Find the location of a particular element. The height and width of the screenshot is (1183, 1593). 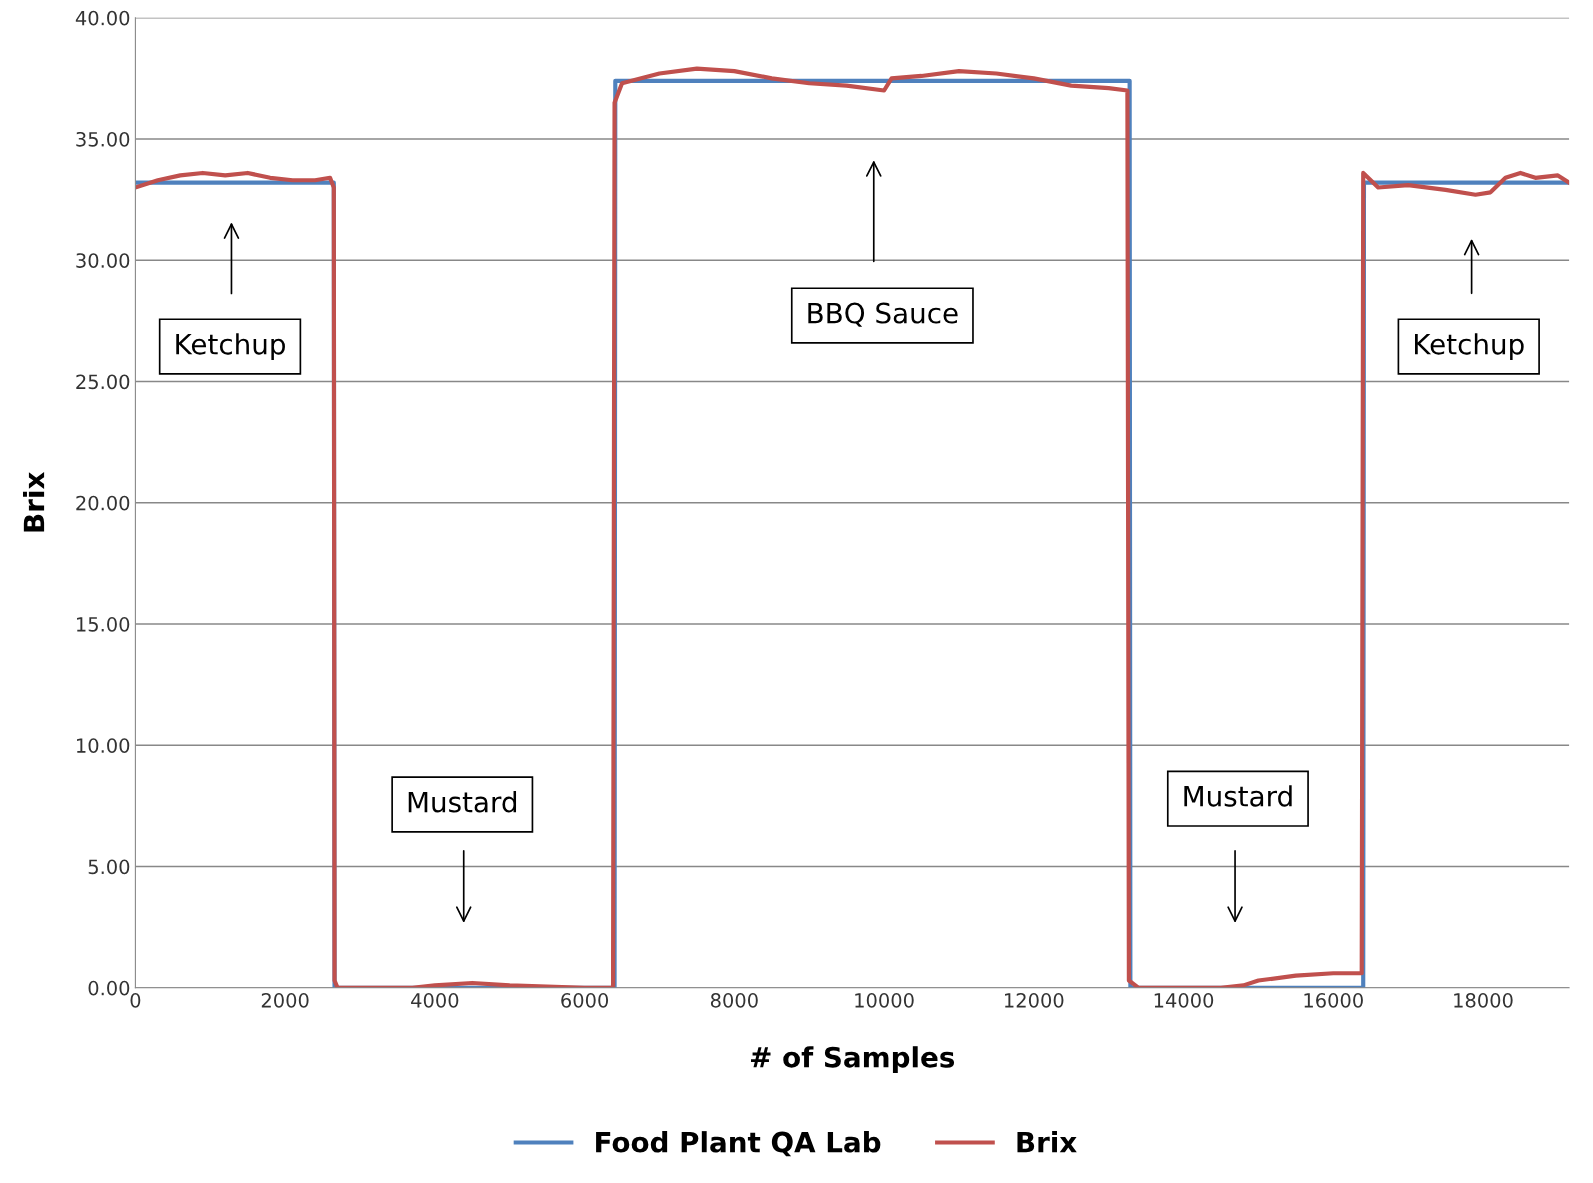

y-tick-label: 5.00 is located at coordinates (109, 867).